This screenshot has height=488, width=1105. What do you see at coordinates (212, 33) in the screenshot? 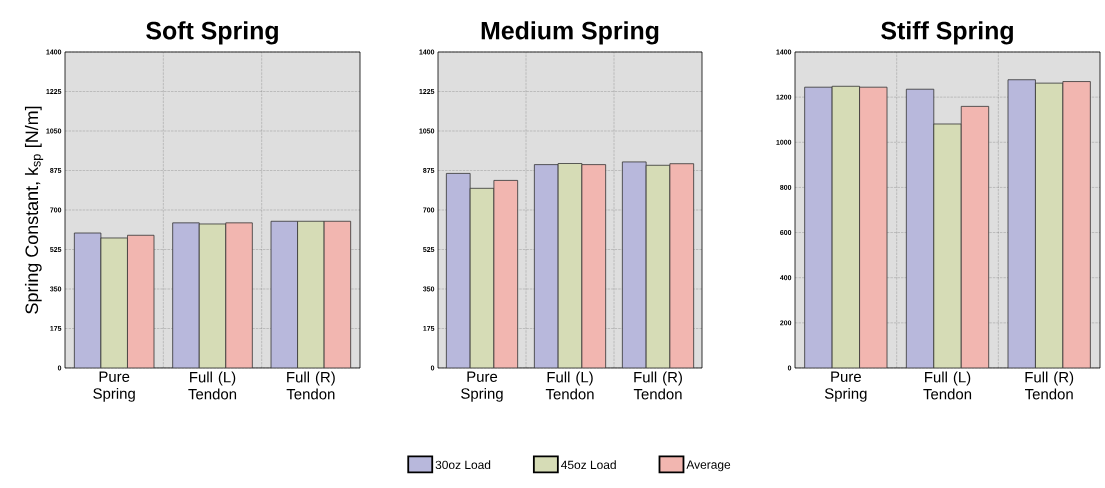
I see `chart-title: Soft Spring` at bounding box center [212, 33].